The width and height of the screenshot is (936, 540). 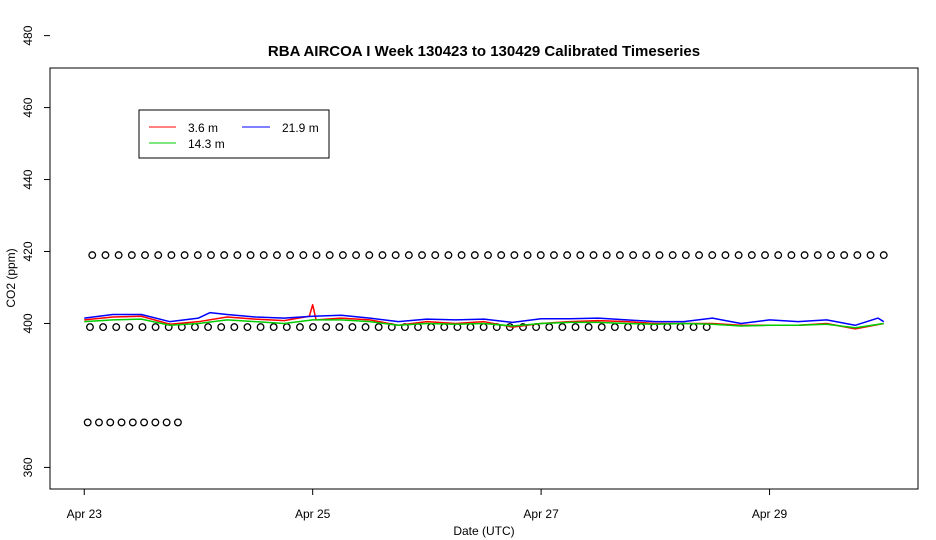 What do you see at coordinates (770, 514) in the screenshot?
I see `x-tick-label: Apr 29` at bounding box center [770, 514].